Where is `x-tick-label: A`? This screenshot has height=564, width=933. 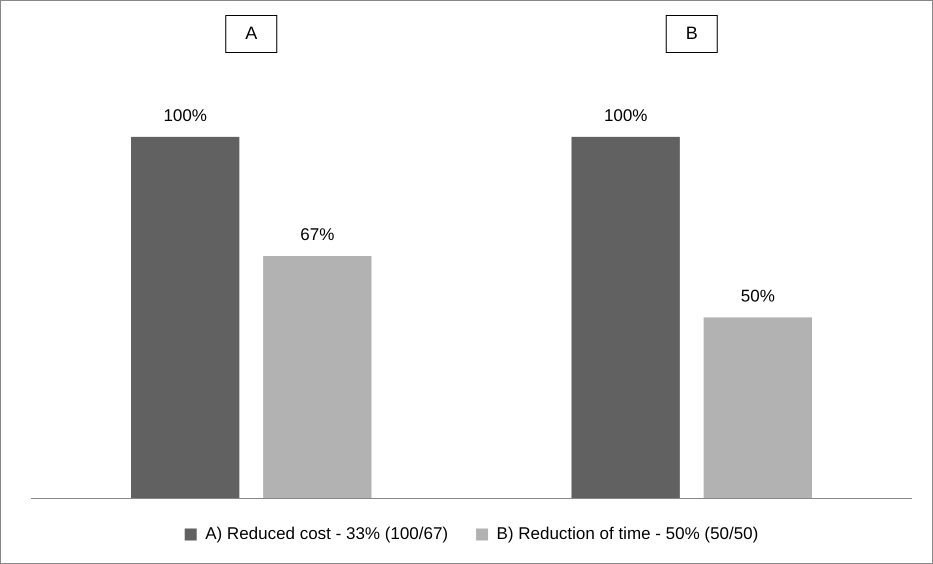 x-tick-label: A is located at coordinates (251, 32).